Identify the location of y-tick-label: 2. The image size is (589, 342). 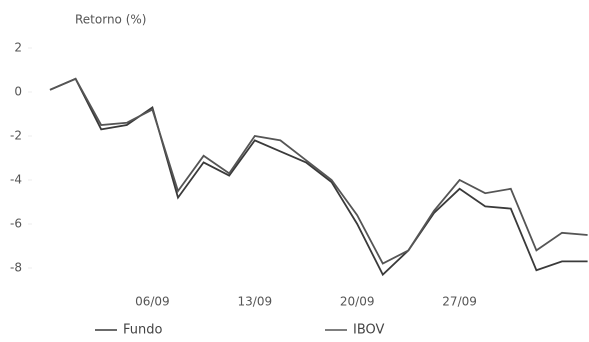
(18, 48).